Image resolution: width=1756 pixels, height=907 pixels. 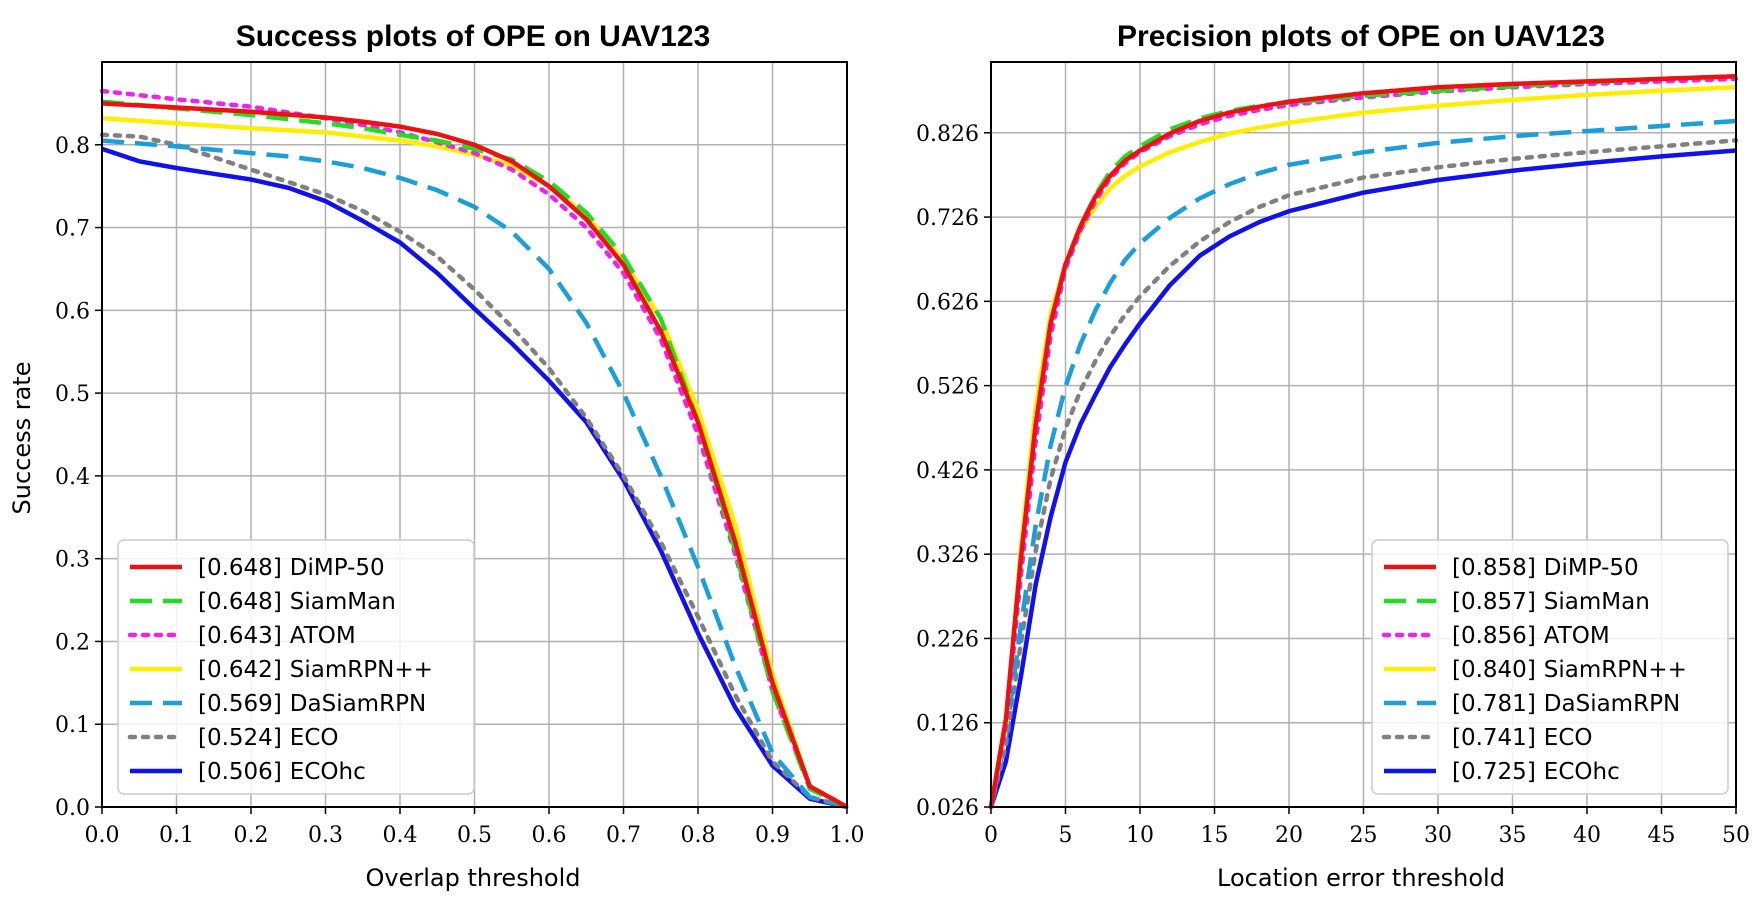 I want to click on precision-plot-xlabel: Location error threshold, so click(x=1361, y=878).